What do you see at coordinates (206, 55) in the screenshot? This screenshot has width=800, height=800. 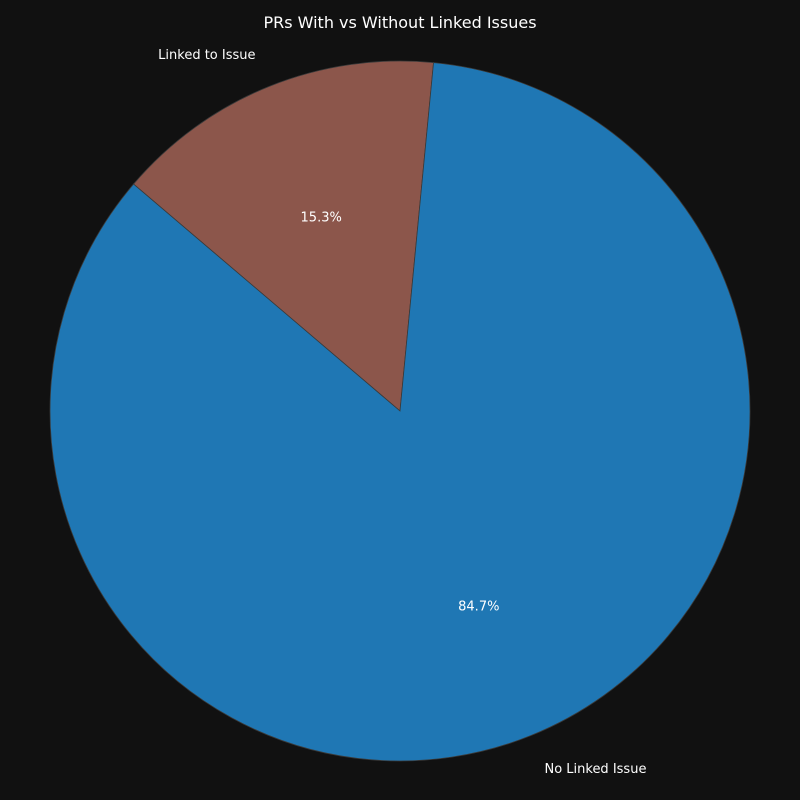 I see `slice-label-linked-to-issue: Linked to Issue` at bounding box center [206, 55].